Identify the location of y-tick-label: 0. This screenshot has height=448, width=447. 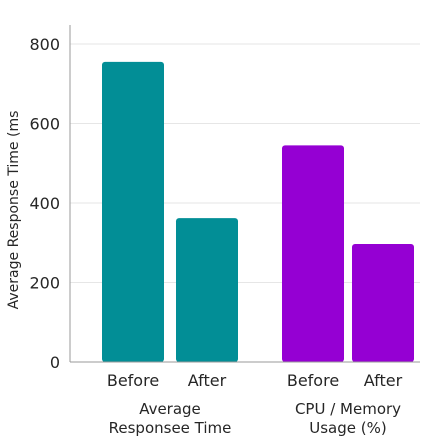
(55, 362).